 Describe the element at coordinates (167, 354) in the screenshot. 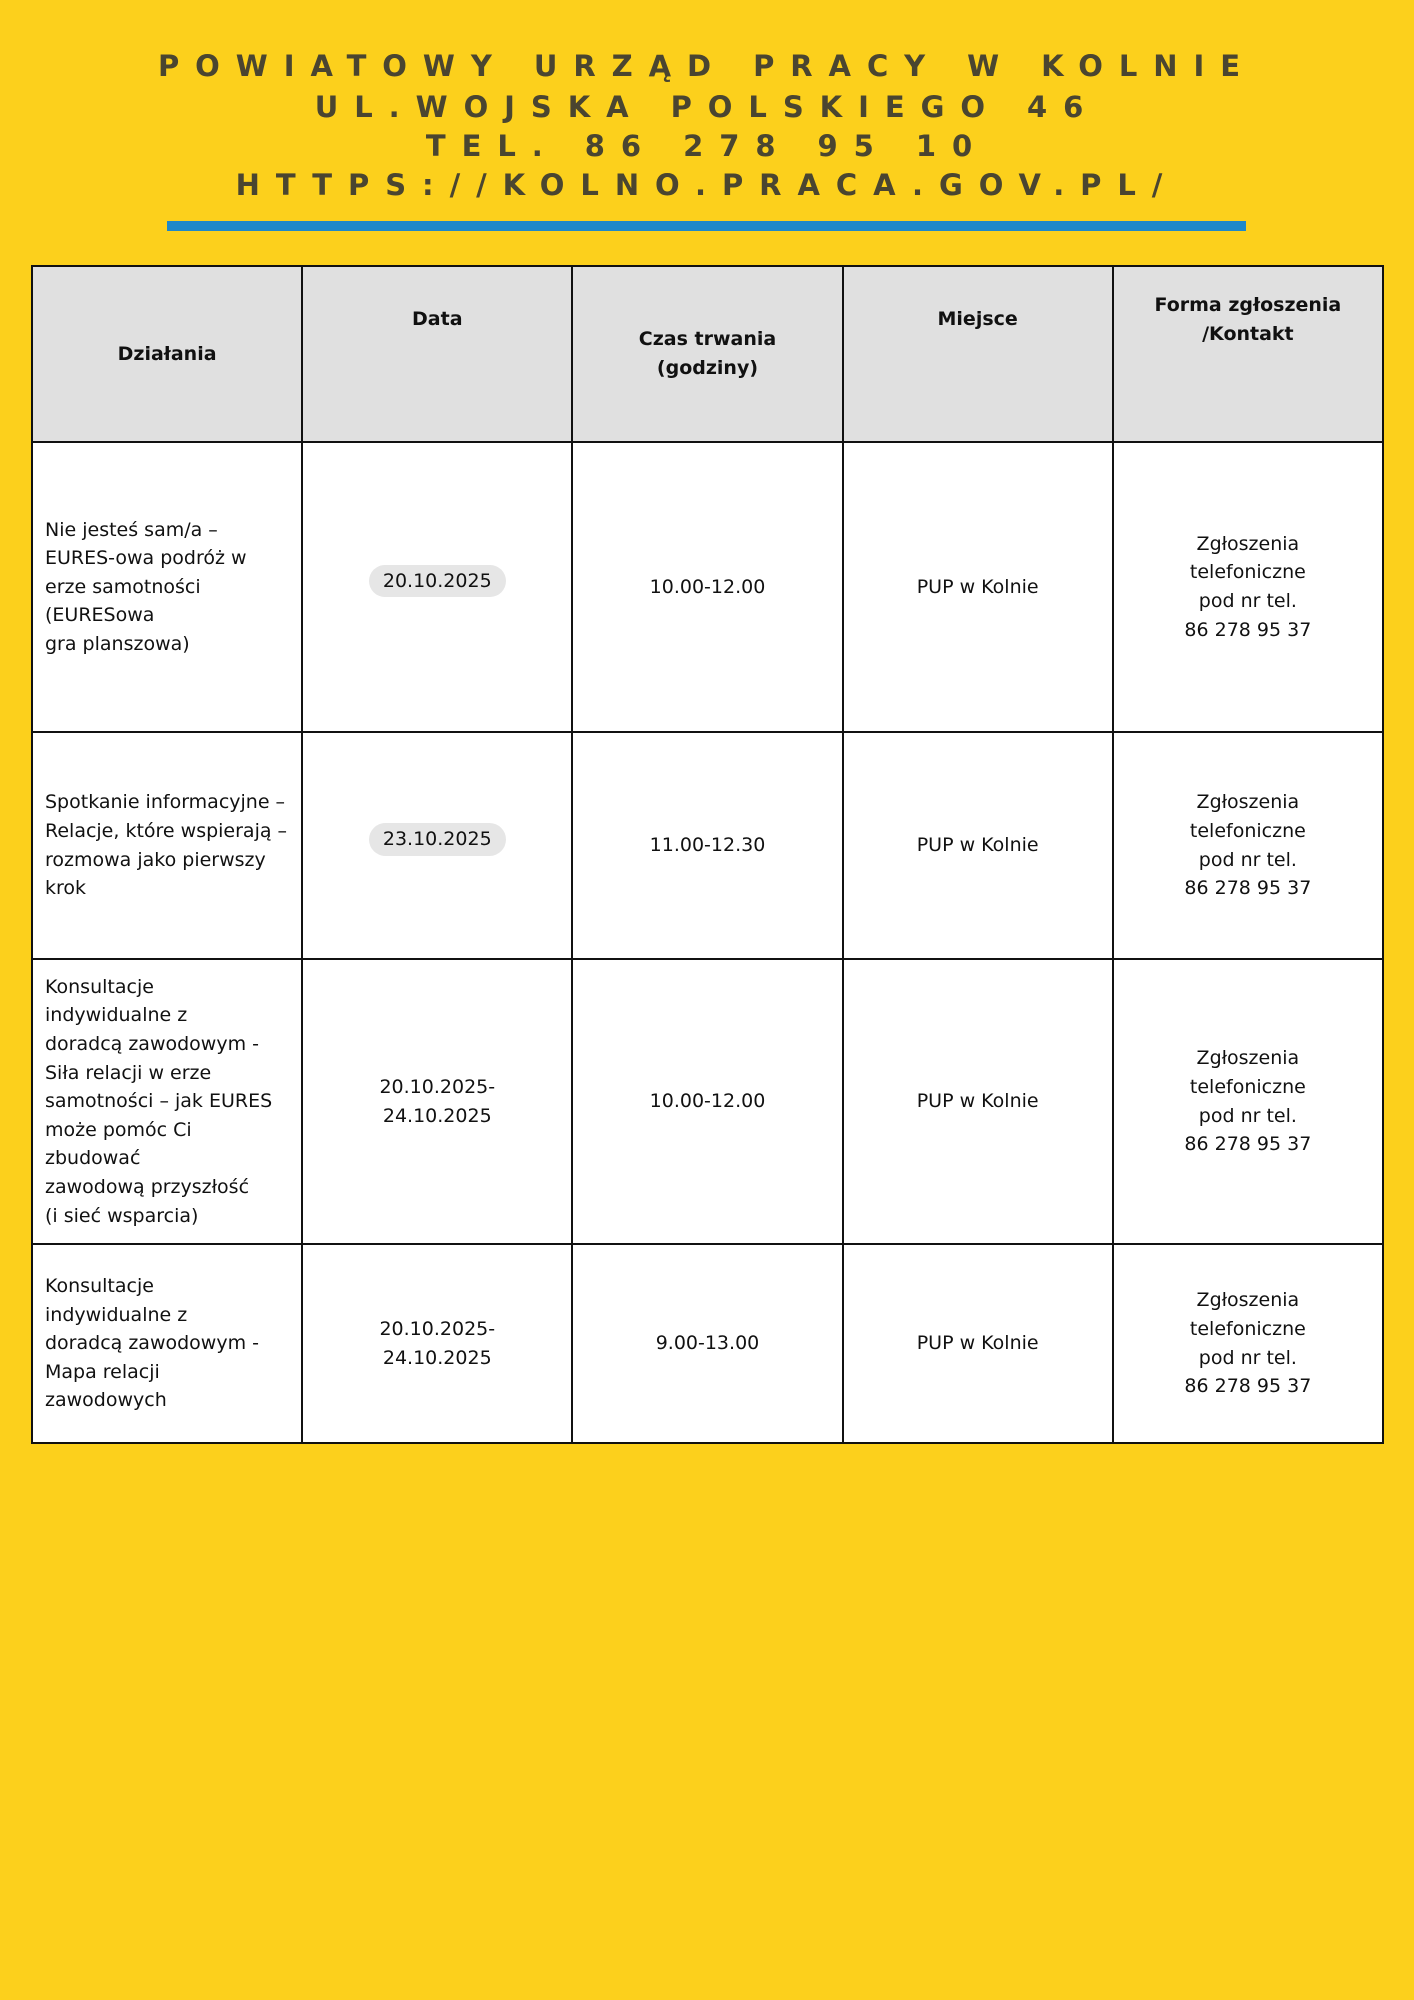

I see `col-header-activity: Działania` at that location.